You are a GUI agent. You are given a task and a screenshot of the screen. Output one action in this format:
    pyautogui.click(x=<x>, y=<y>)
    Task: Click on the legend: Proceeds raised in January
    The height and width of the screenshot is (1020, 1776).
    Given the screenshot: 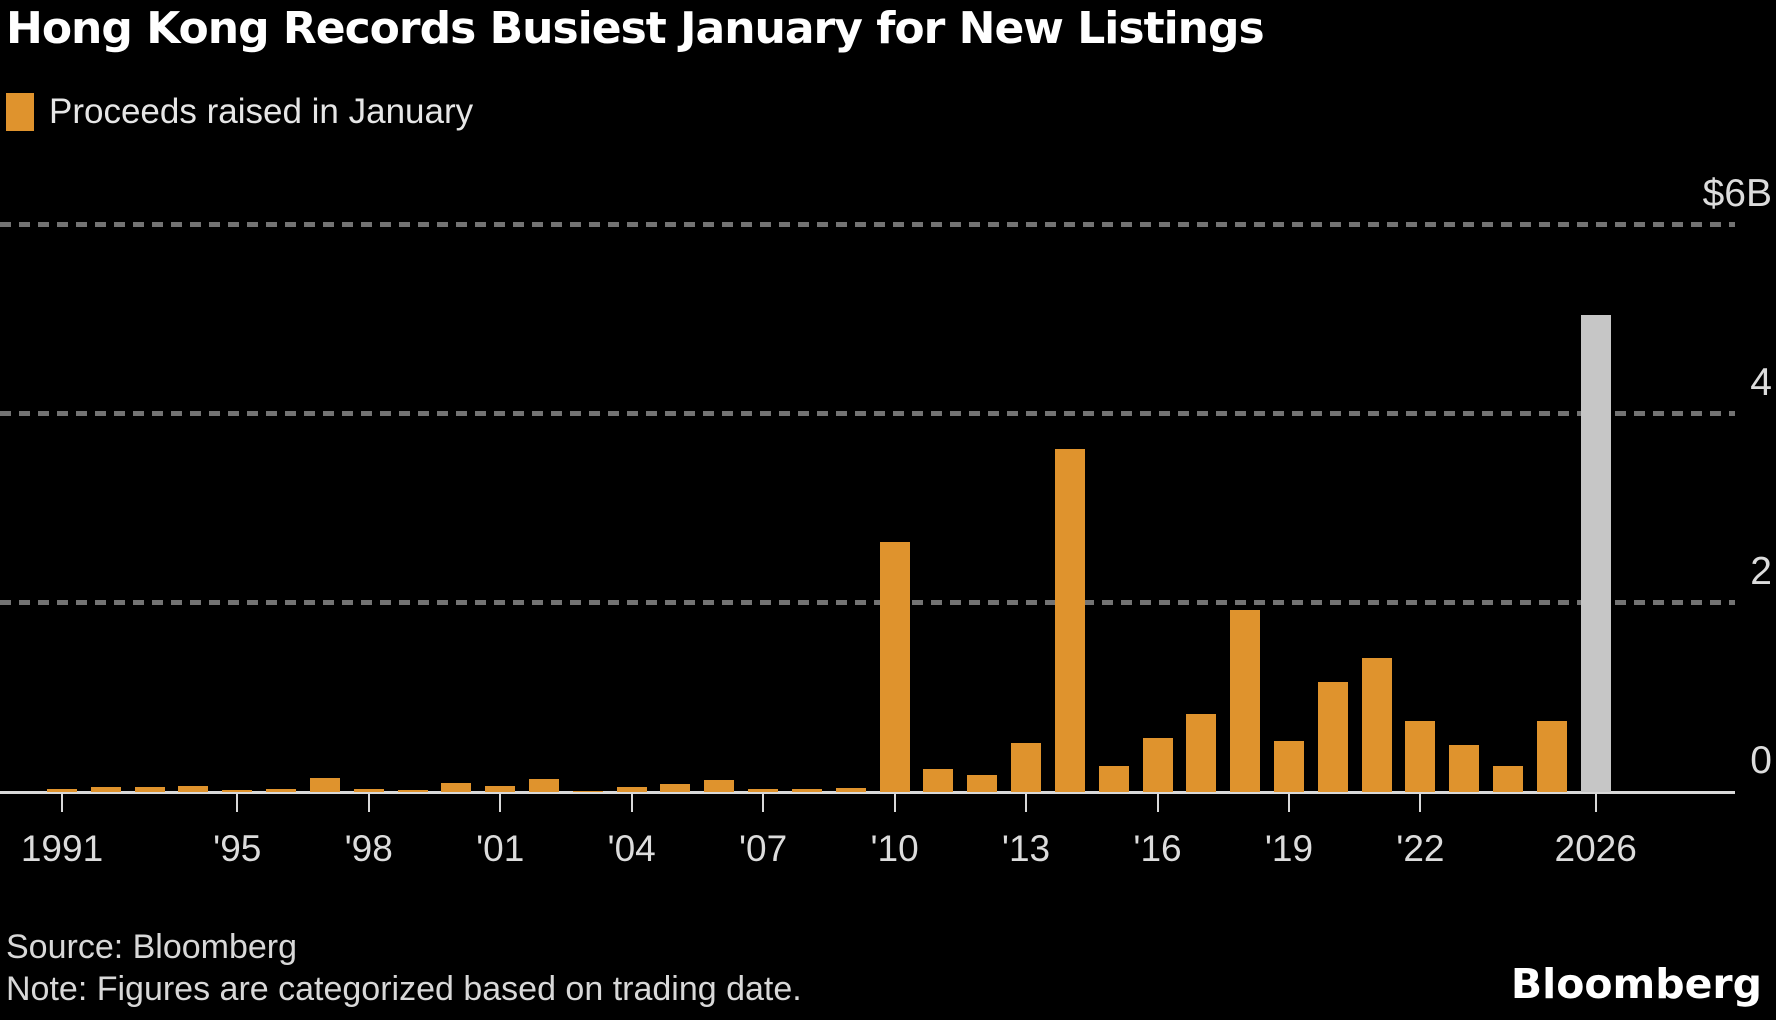 What is the action you would take?
    pyautogui.click(x=239, y=112)
    